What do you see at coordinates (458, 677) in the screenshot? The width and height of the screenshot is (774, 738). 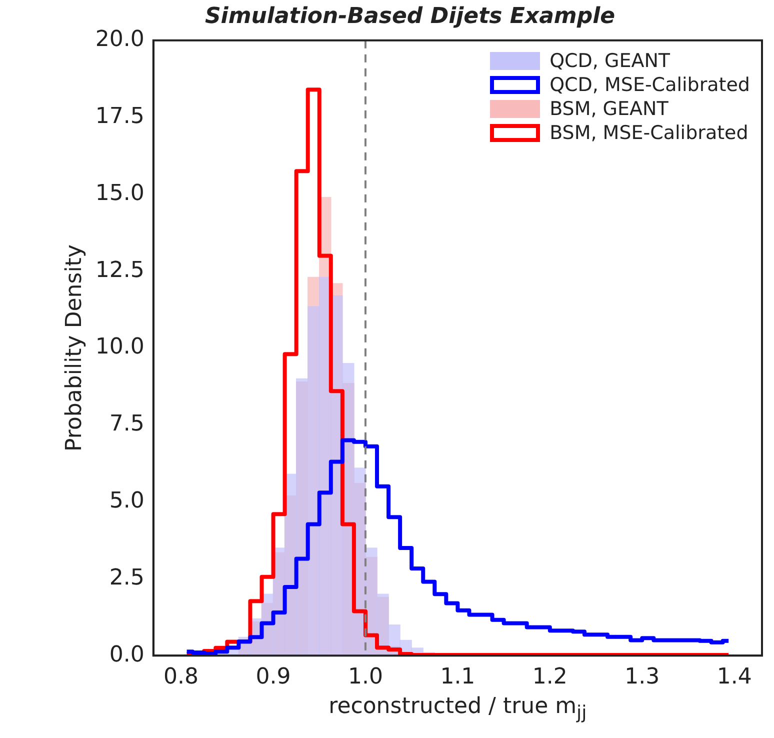 I see `x-tick-label: 1.1` at bounding box center [458, 677].